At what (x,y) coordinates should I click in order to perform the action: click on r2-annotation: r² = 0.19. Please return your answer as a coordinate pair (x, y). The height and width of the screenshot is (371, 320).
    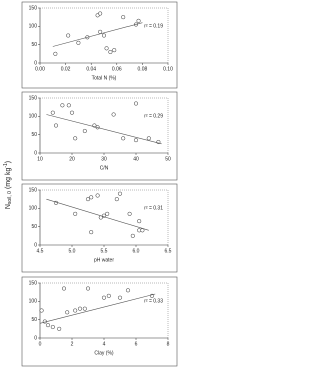
    Looking at the image, I should click on (153, 26).